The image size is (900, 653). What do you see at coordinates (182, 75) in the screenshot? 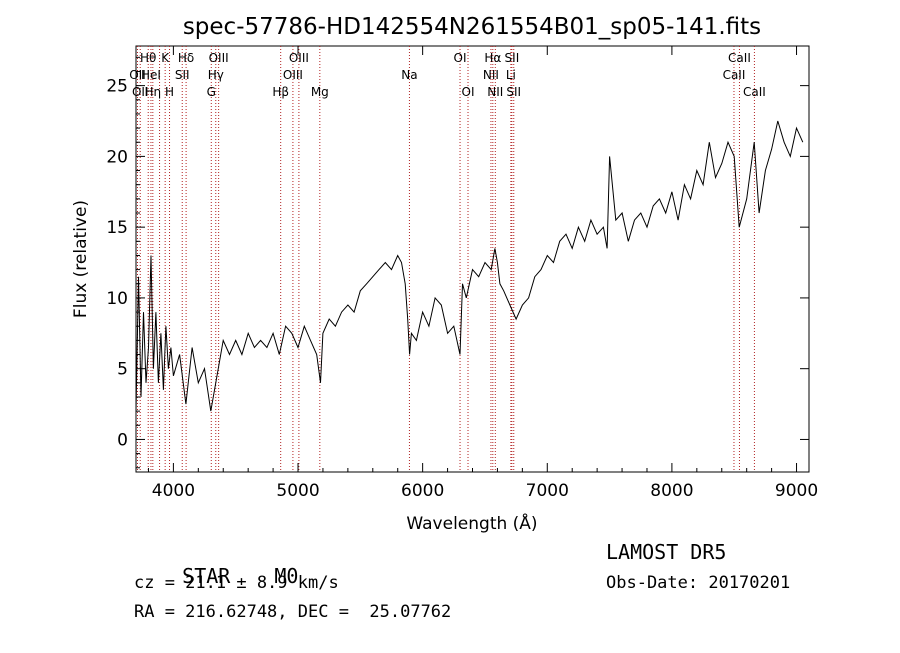
I see `line-label-8: SII` at bounding box center [182, 75].